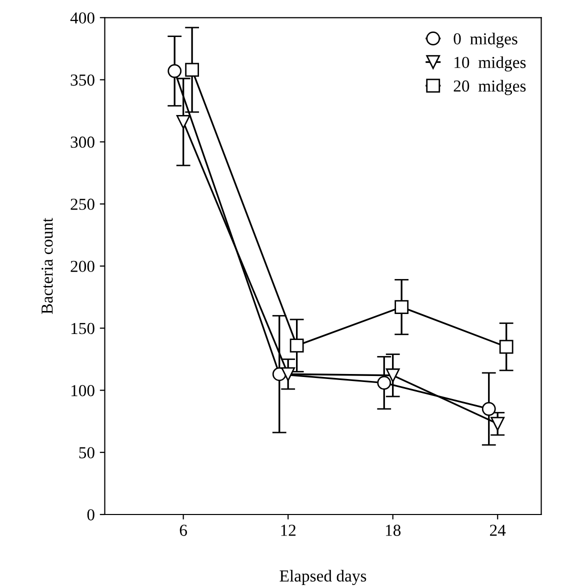  I want to click on y-tick-label: 0, so click(90, 514).